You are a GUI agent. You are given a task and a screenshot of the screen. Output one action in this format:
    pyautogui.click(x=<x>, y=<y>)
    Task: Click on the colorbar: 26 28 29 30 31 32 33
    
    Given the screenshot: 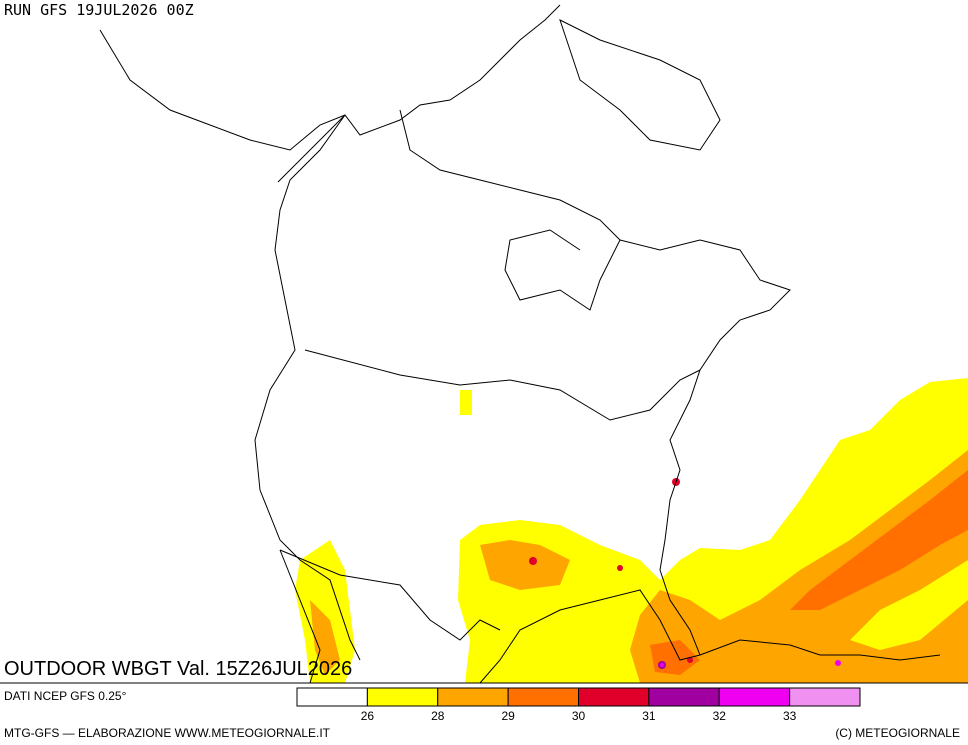 What is the action you would take?
    pyautogui.click(x=578, y=705)
    